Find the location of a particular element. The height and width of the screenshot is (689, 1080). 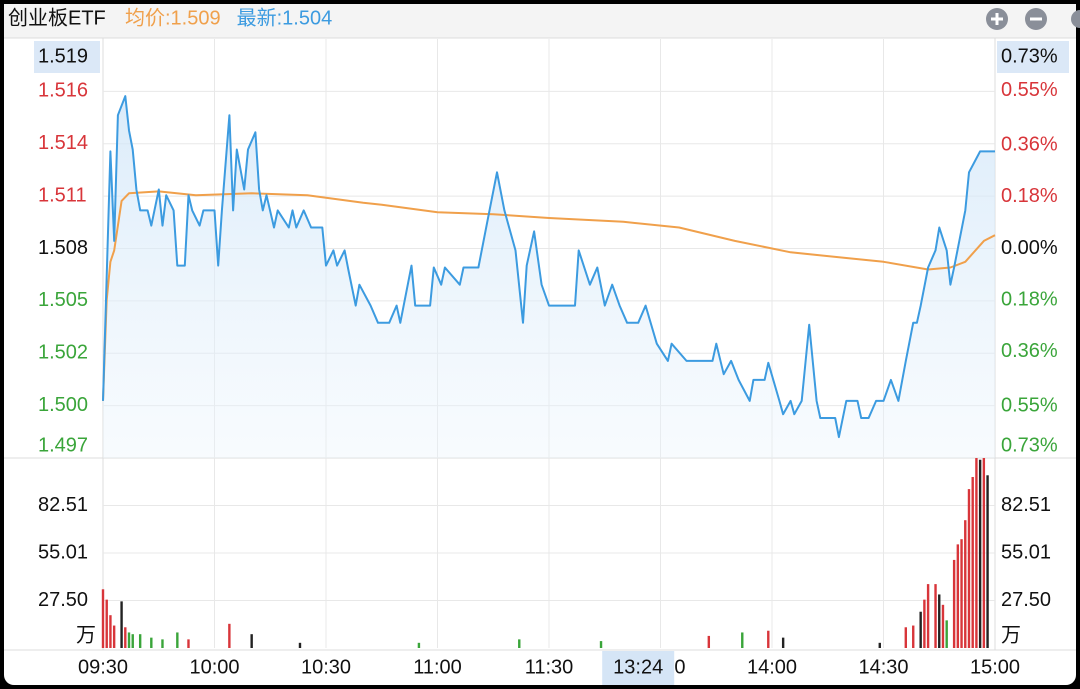

legend-entry: 均价:1.509 is located at coordinates (173, 17).